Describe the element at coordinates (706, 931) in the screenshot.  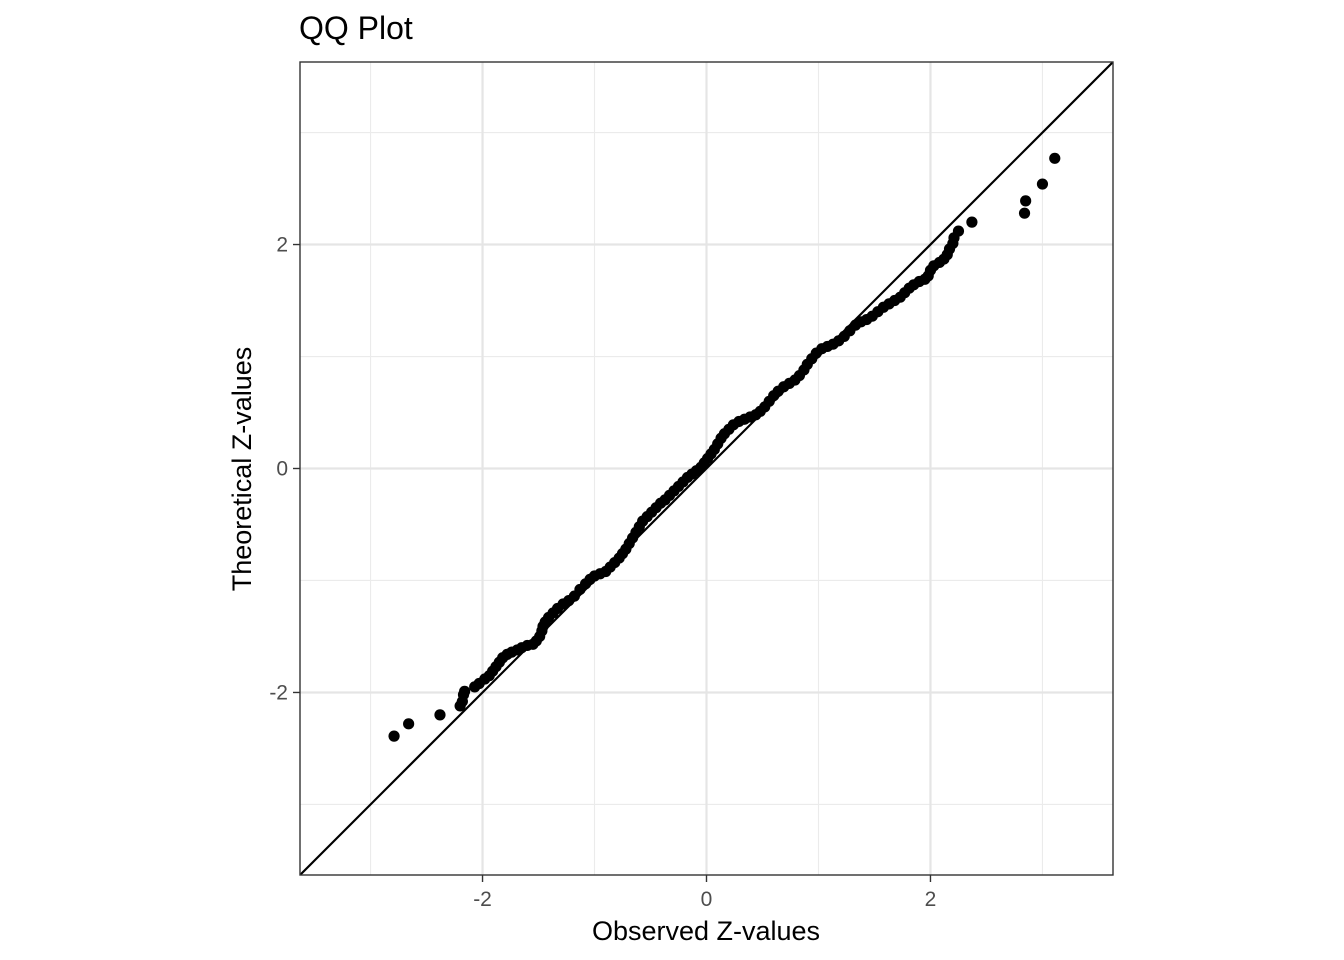
I see `x-axis-title: Observed Z-values` at that location.